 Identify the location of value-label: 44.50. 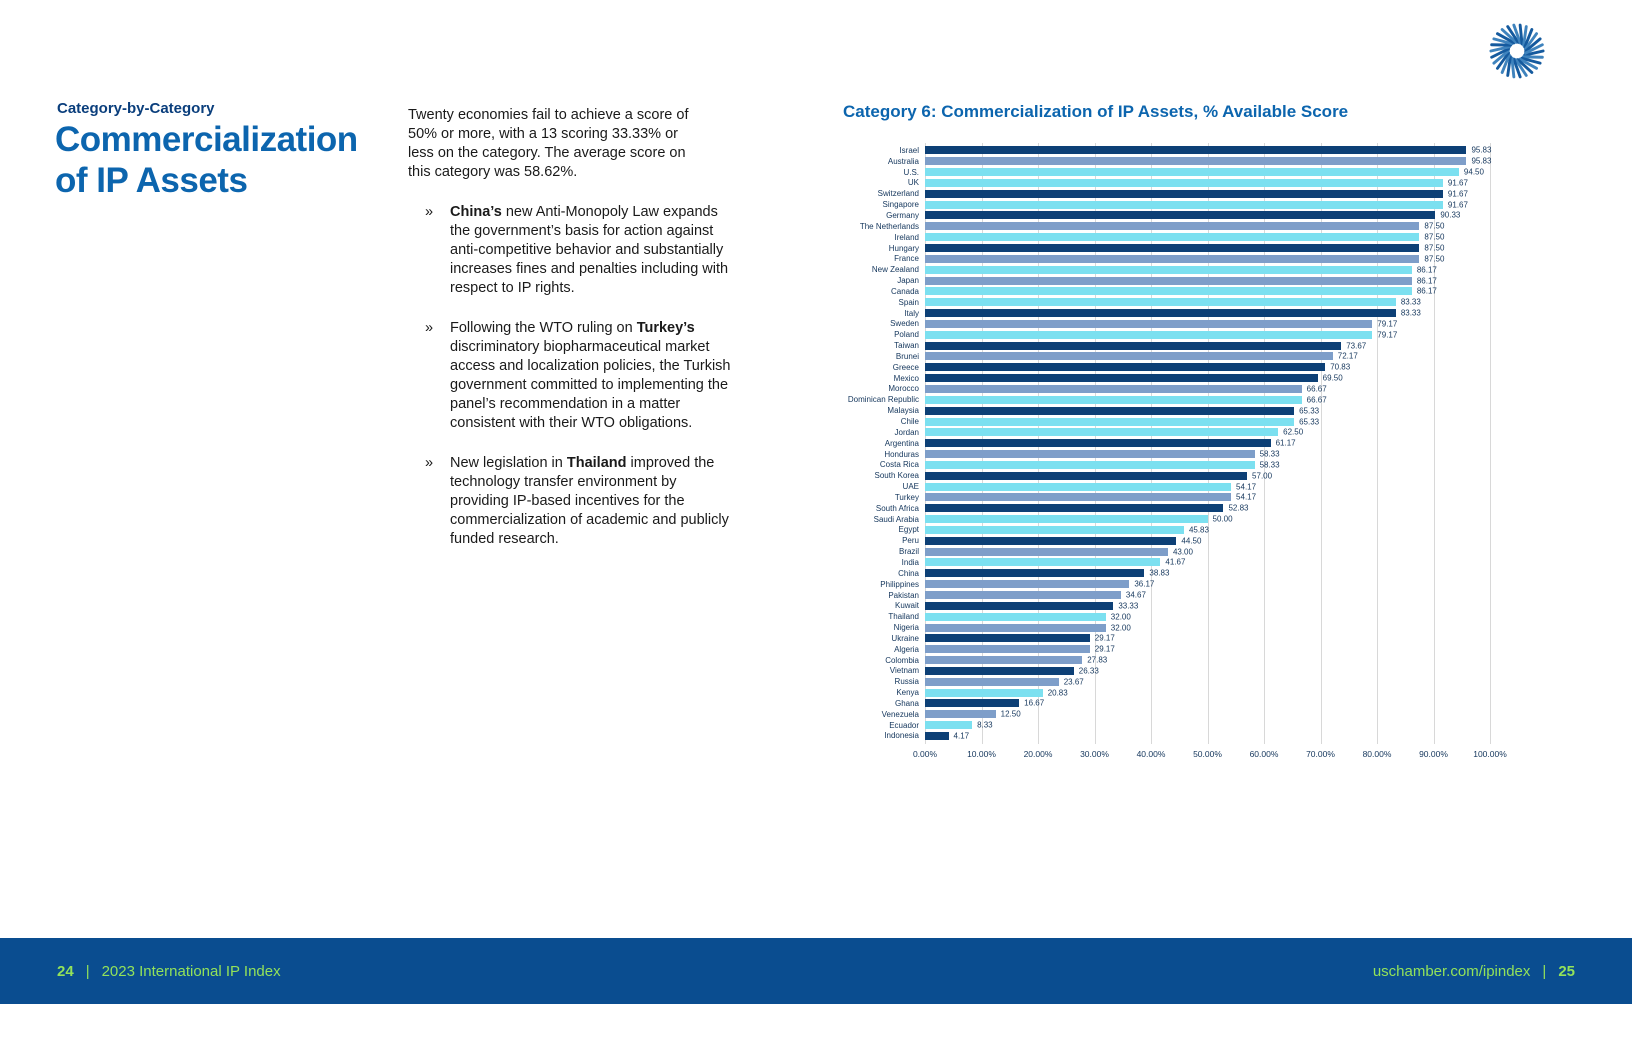
(1191, 541).